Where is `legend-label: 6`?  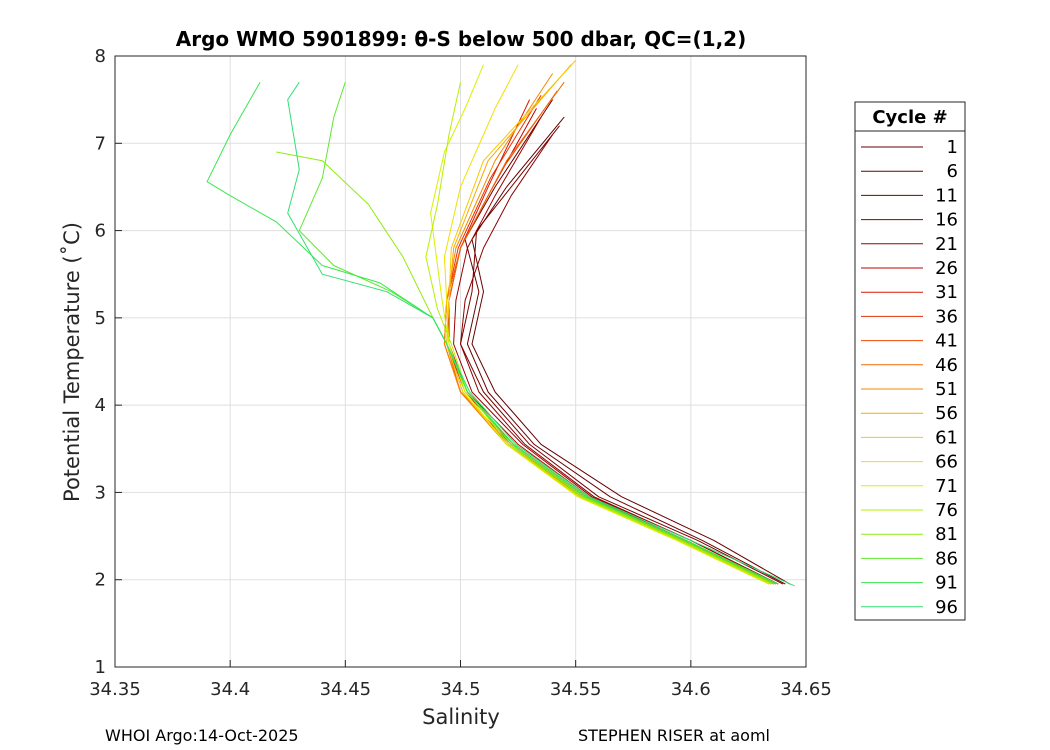
legend-label: 6 is located at coordinates (952, 171).